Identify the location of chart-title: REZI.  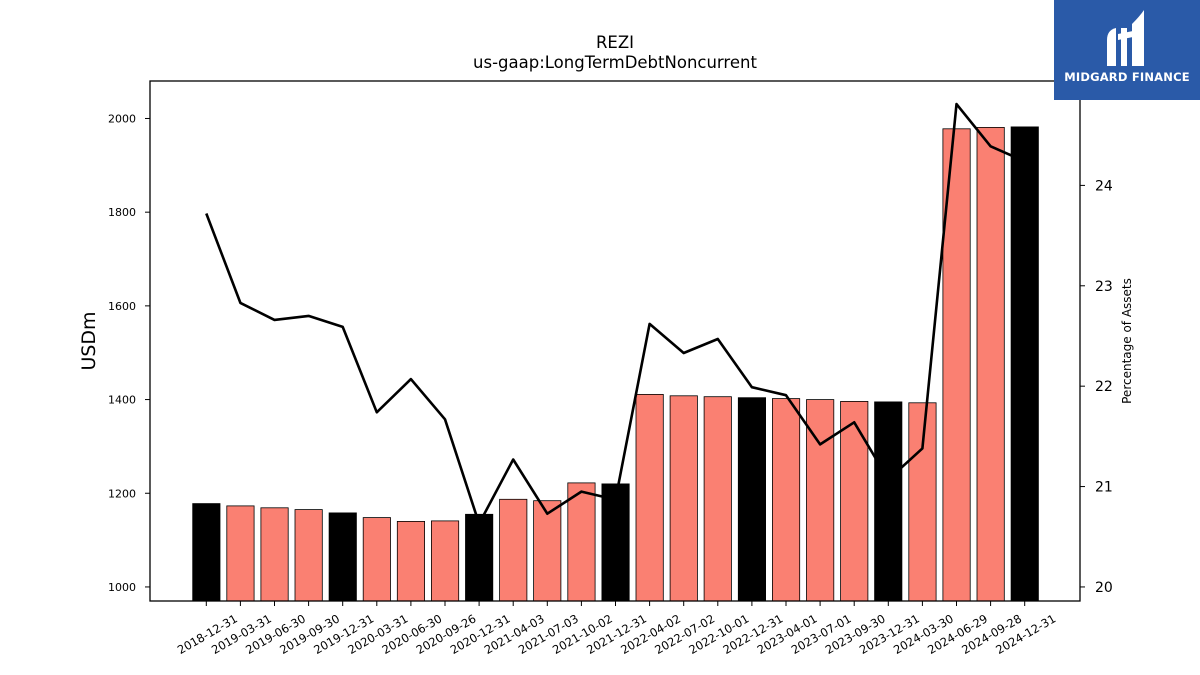
(615, 42).